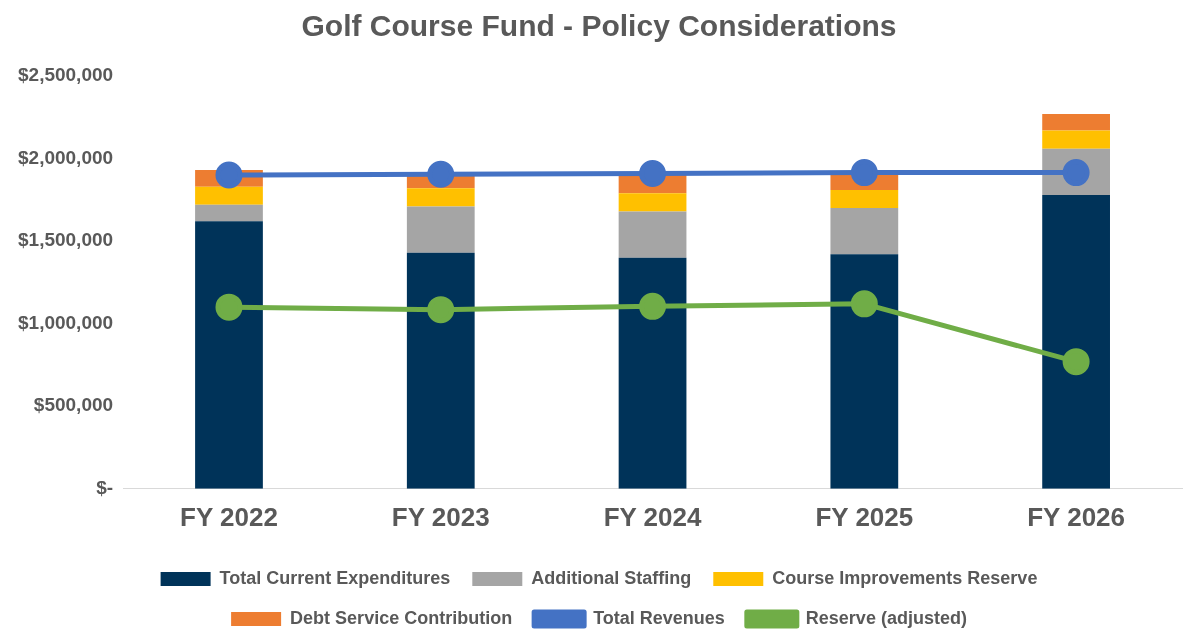 Image resolution: width=1198 pixels, height=642 pixels. What do you see at coordinates (905, 577) in the screenshot?
I see `legend-label: Course Improvements Reserve` at bounding box center [905, 577].